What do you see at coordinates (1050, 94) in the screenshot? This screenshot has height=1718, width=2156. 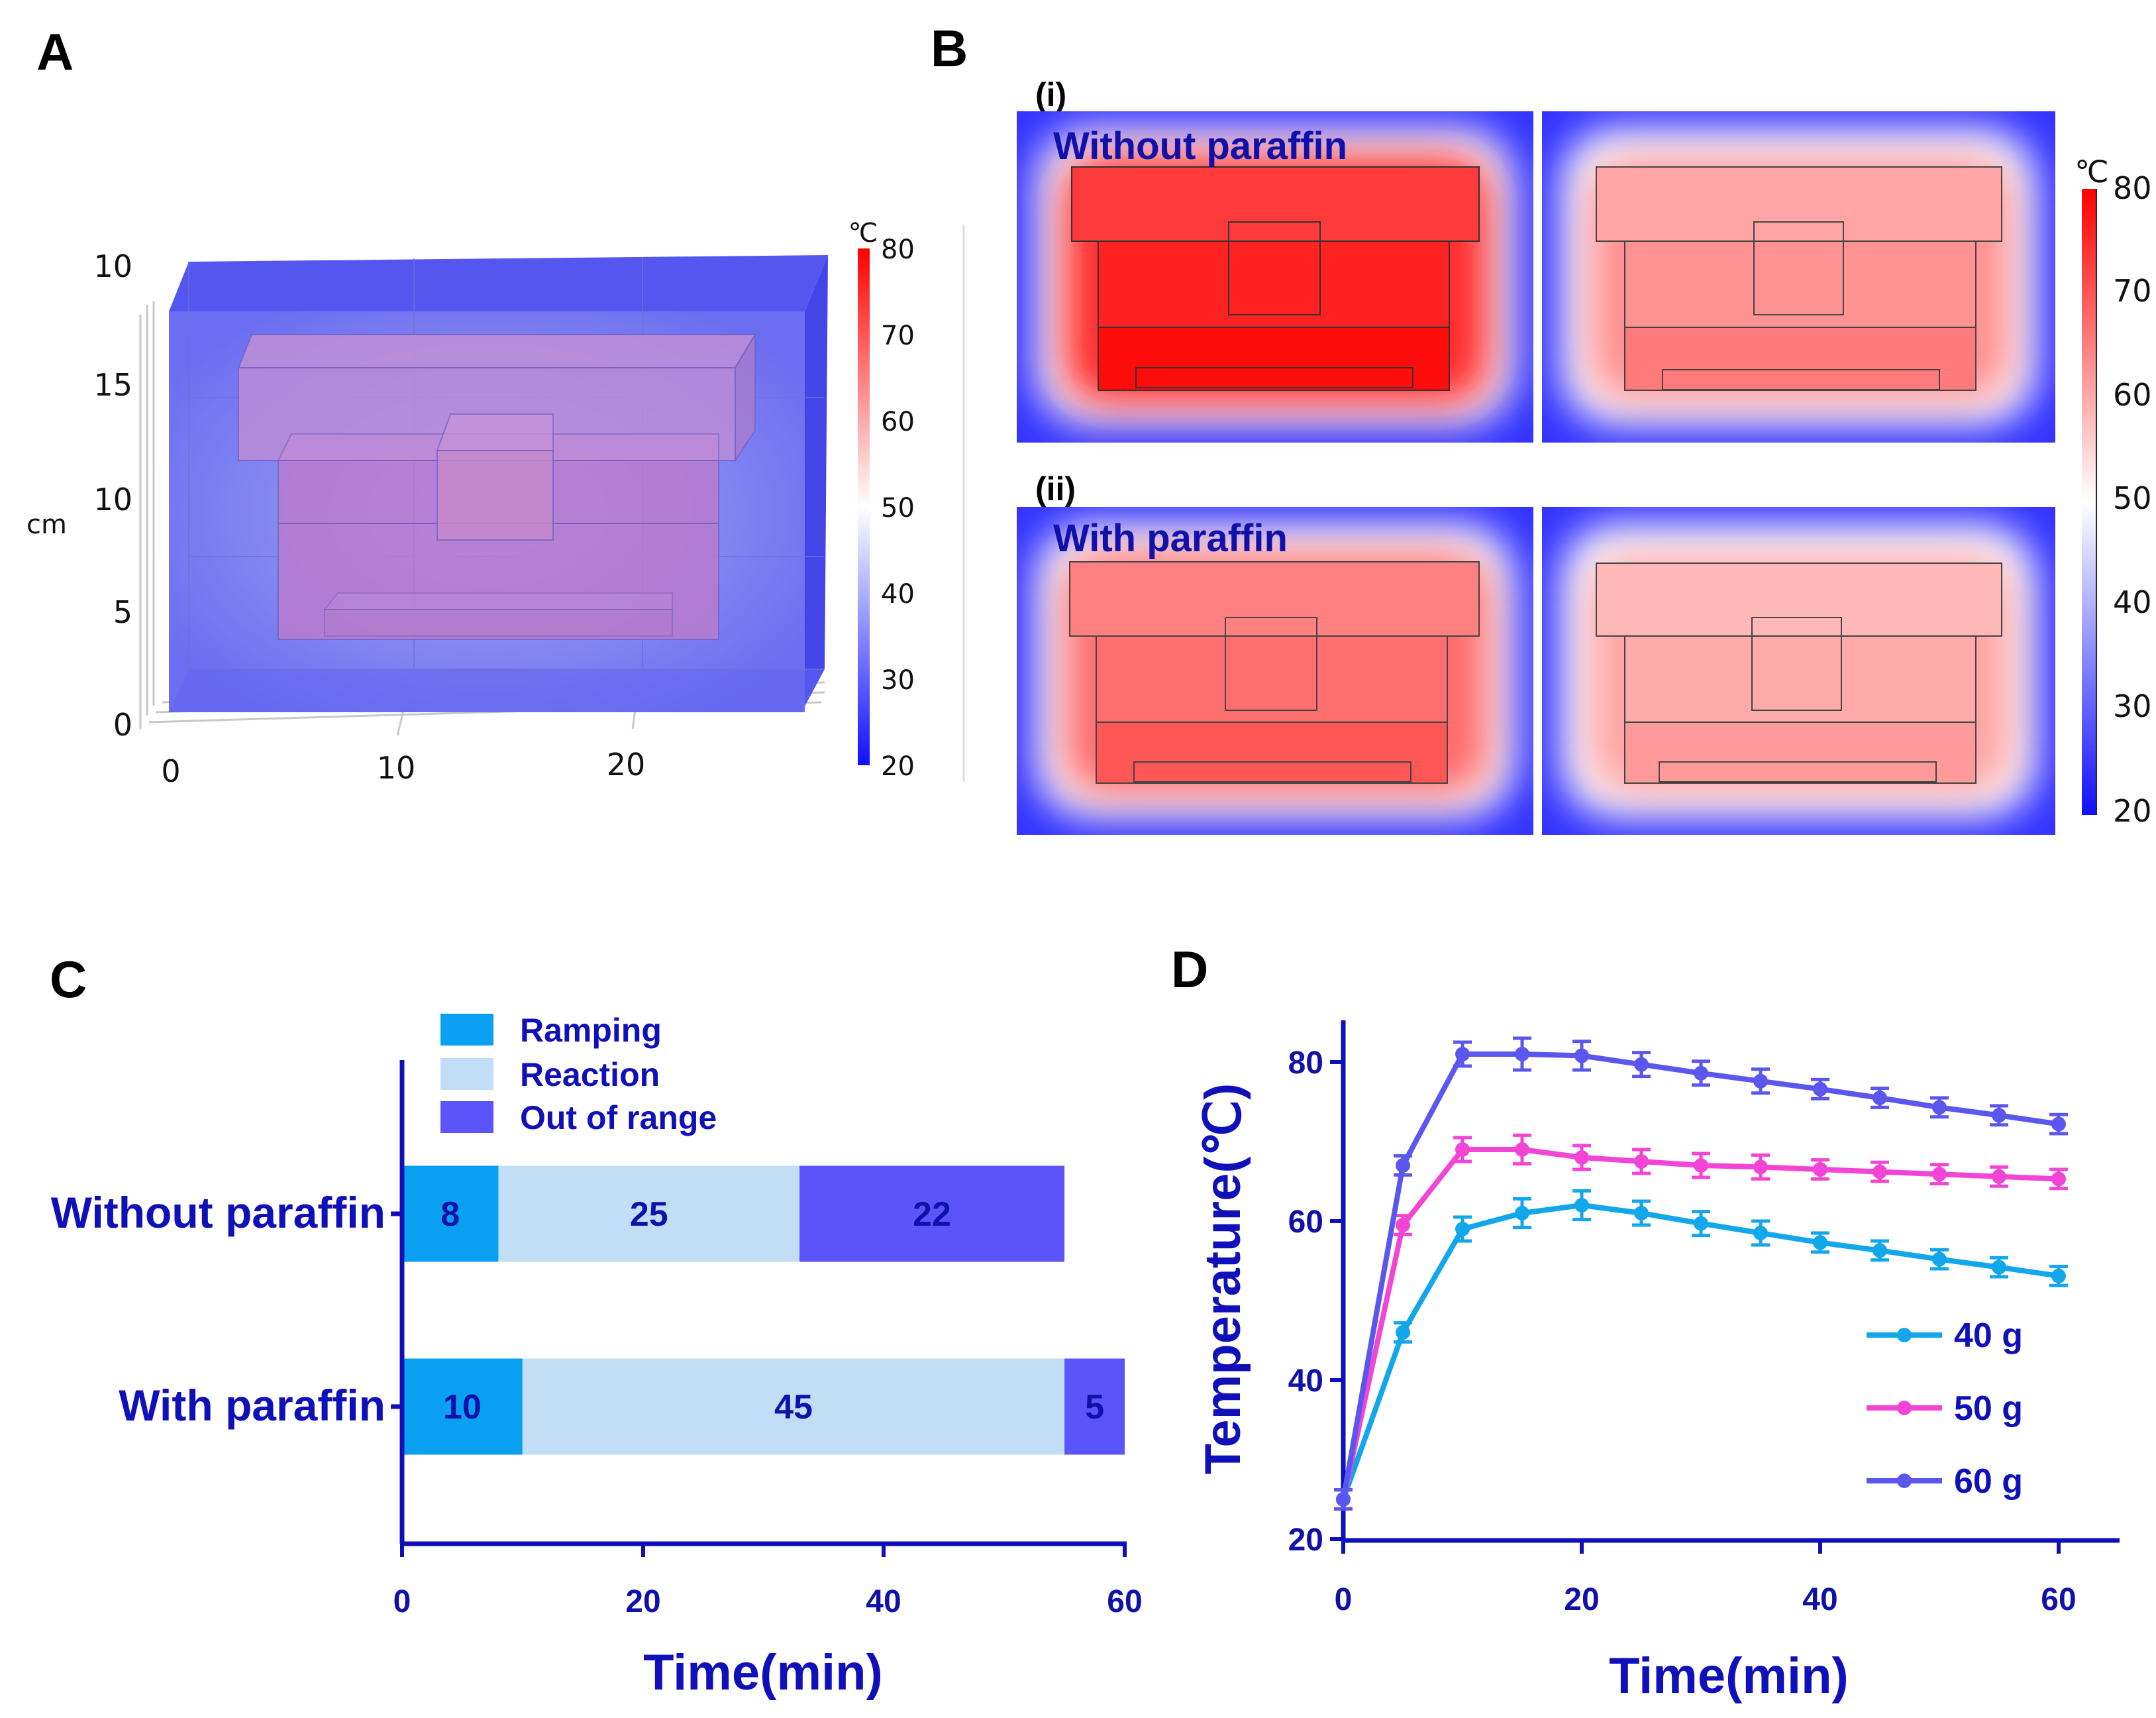 I see `row-label-i: (i)` at bounding box center [1050, 94].